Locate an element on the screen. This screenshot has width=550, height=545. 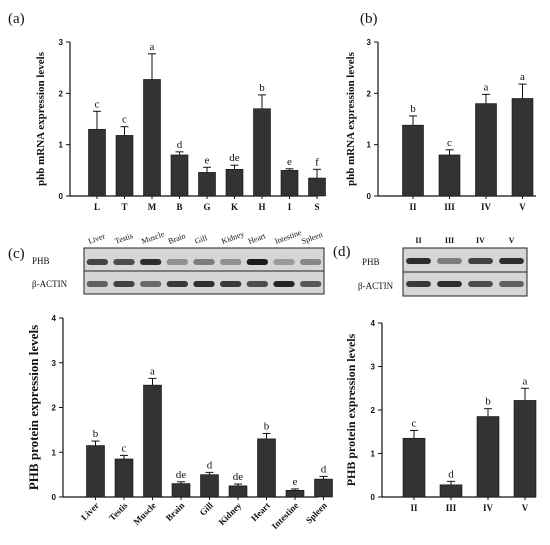
y-axis-title: phb mRNA expression levels is located at coordinates (41, 118).